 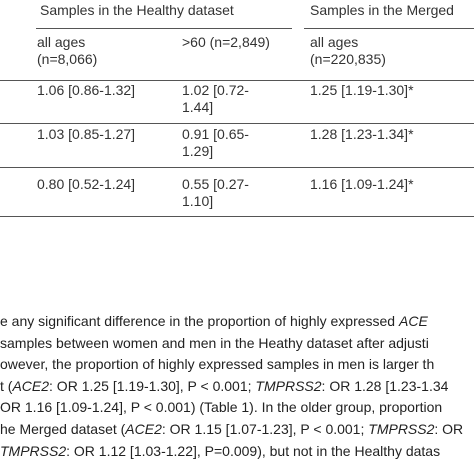 What do you see at coordinates (226, 42) in the screenshot?
I see `table-cell: >60 (n=2,849)` at bounding box center [226, 42].